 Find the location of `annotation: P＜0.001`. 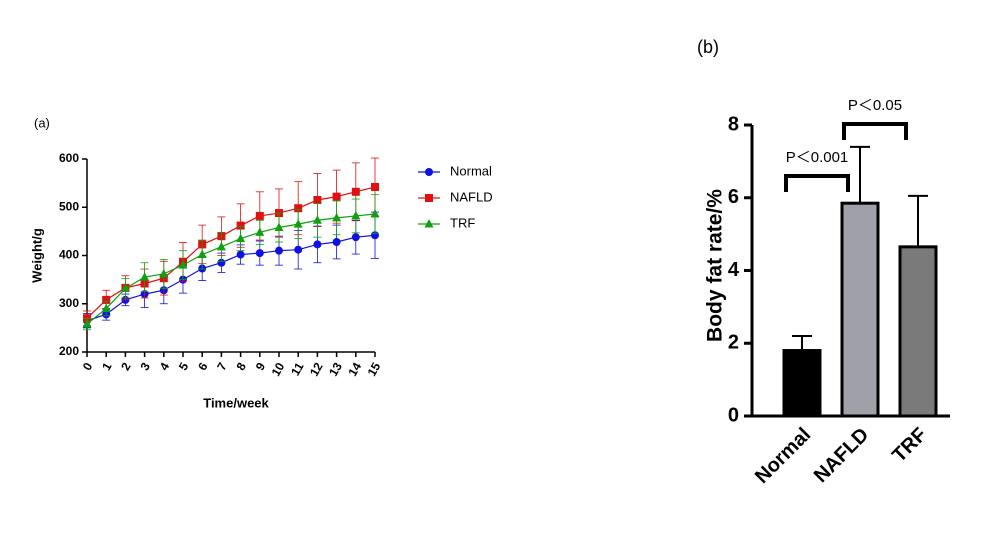

annotation: P＜0.001 is located at coordinates (817, 157).